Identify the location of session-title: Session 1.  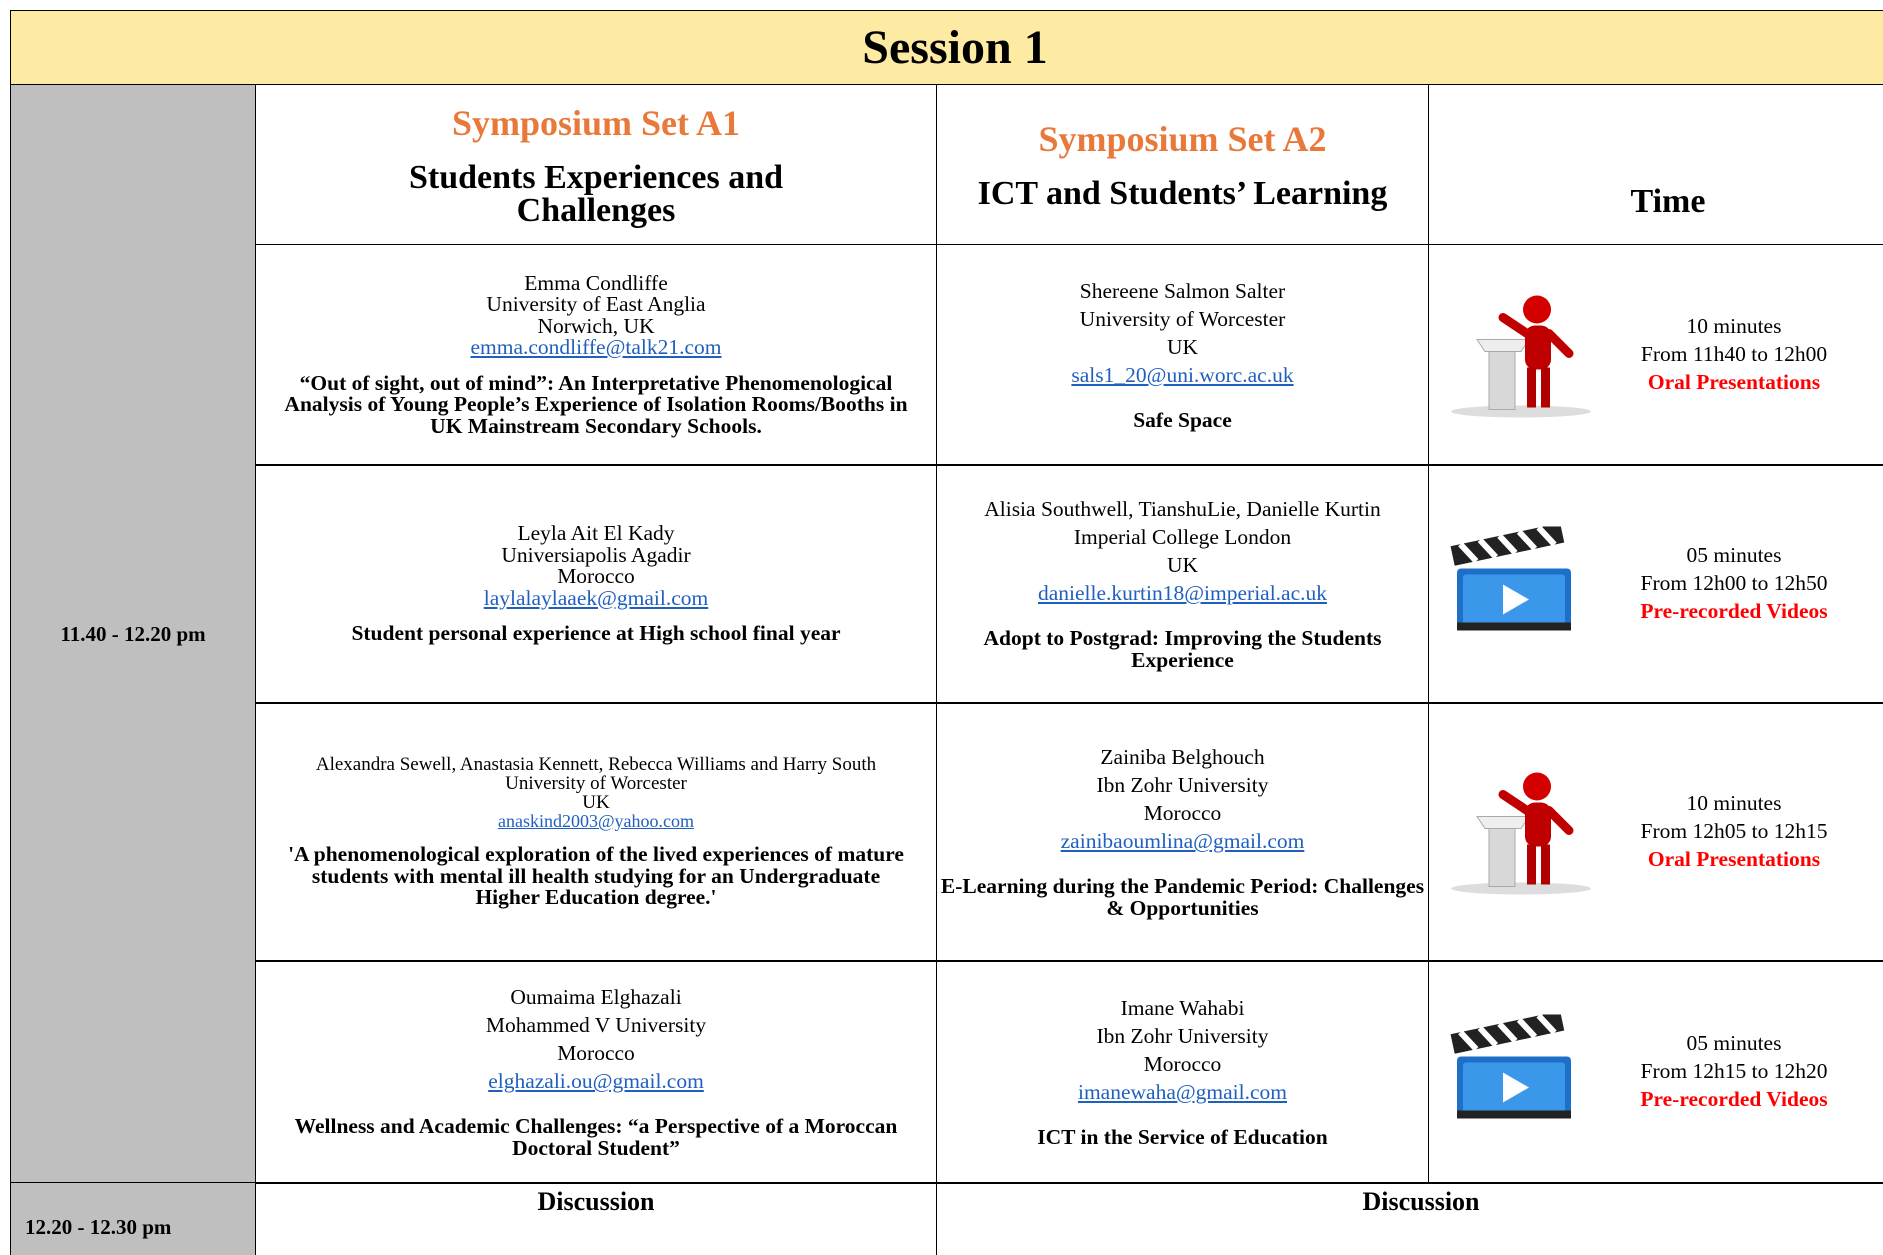
(955, 47).